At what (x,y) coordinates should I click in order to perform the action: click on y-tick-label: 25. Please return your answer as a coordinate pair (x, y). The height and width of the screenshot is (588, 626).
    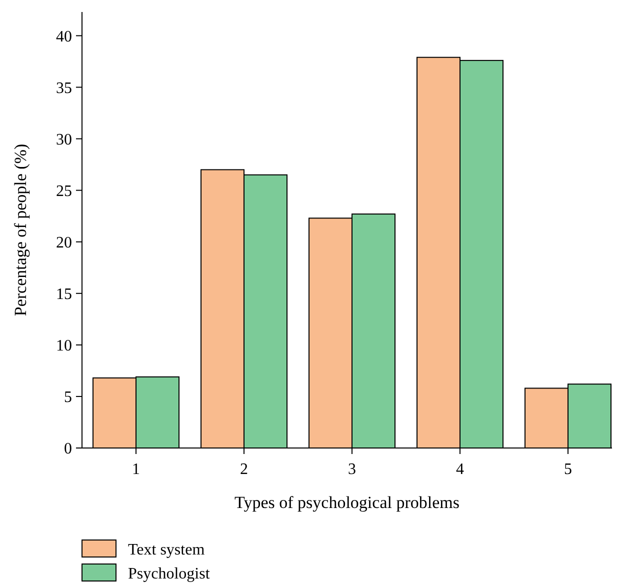
    Looking at the image, I should click on (64, 191).